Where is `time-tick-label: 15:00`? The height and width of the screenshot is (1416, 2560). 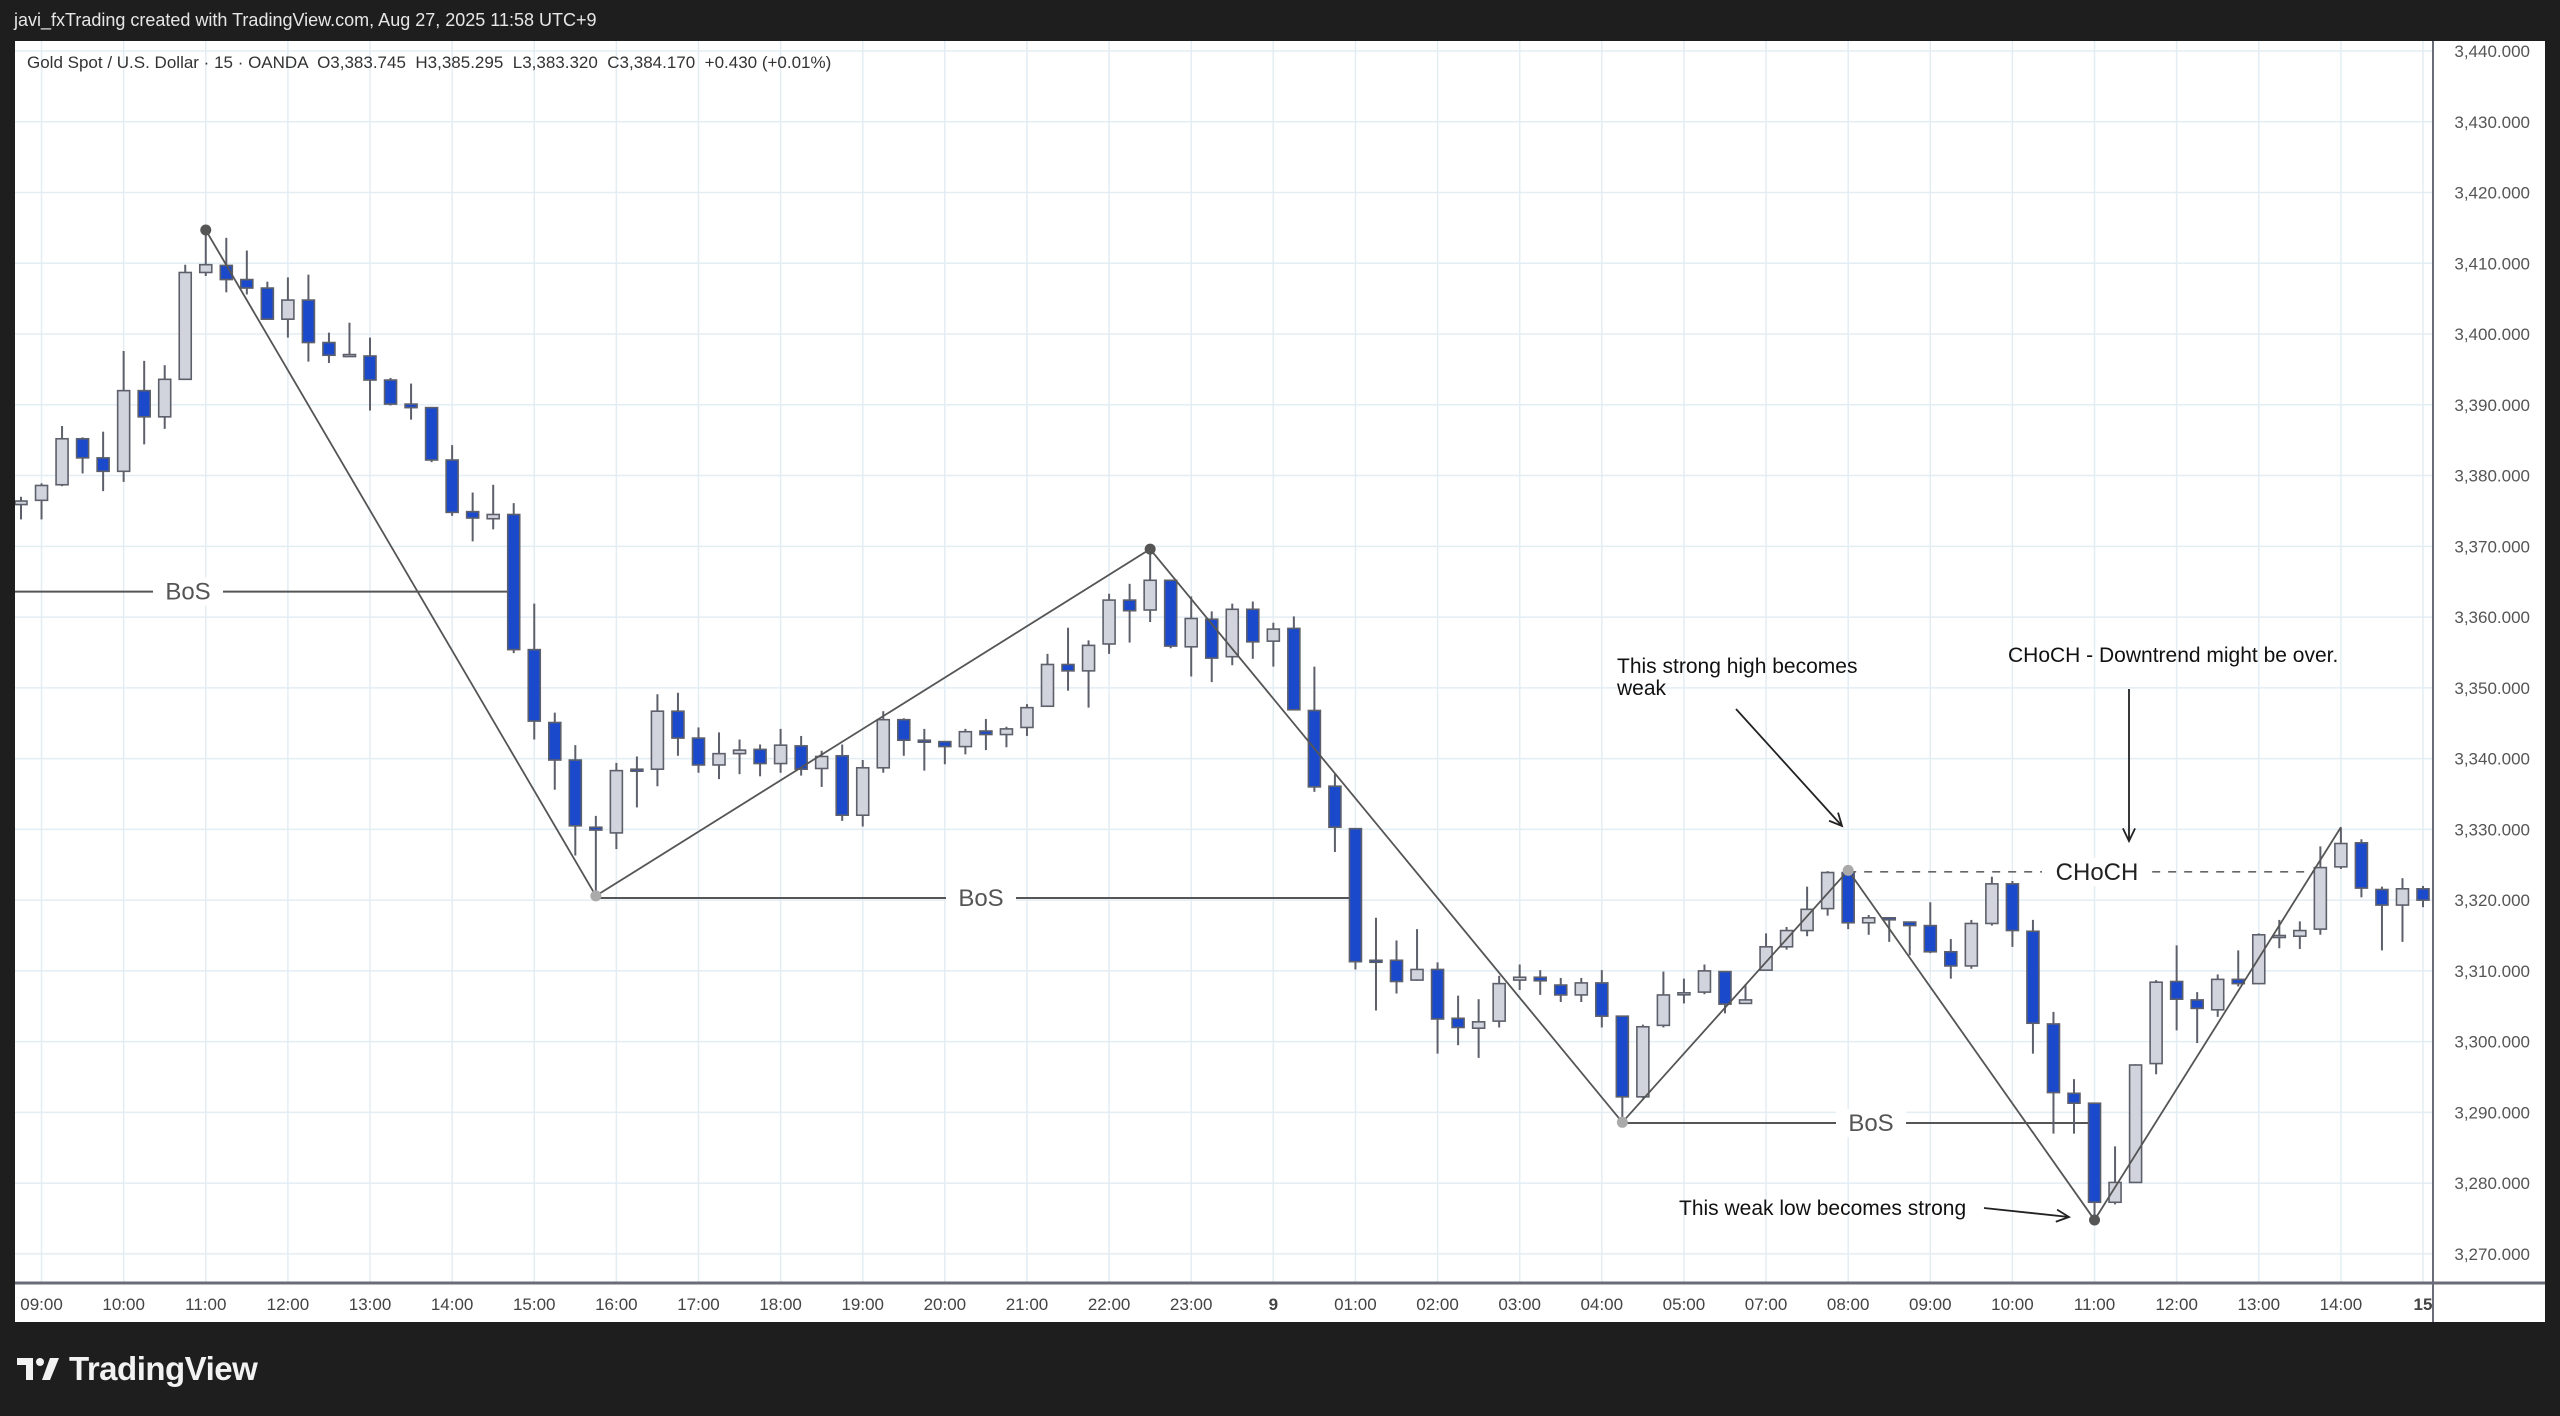 time-tick-label: 15:00 is located at coordinates (534, 1304).